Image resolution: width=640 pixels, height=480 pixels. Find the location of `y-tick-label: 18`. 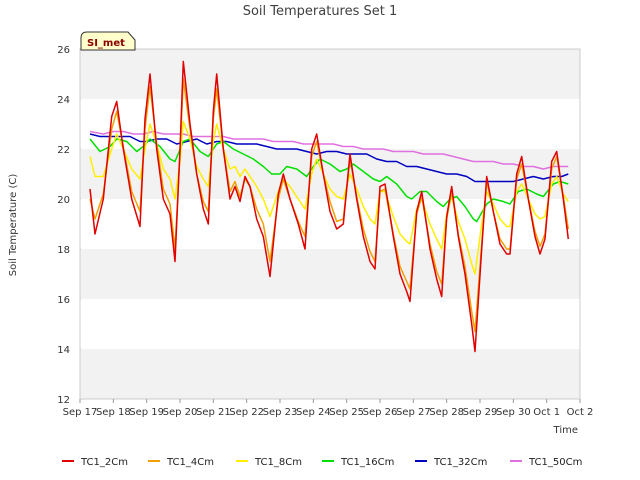

y-tick-label: 18 is located at coordinates (63, 250).